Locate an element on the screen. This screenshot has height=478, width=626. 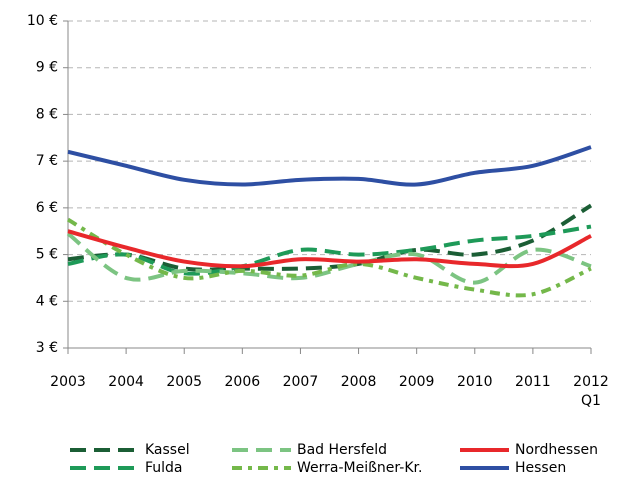
x-tick-label: 2007 is located at coordinates (300, 382).